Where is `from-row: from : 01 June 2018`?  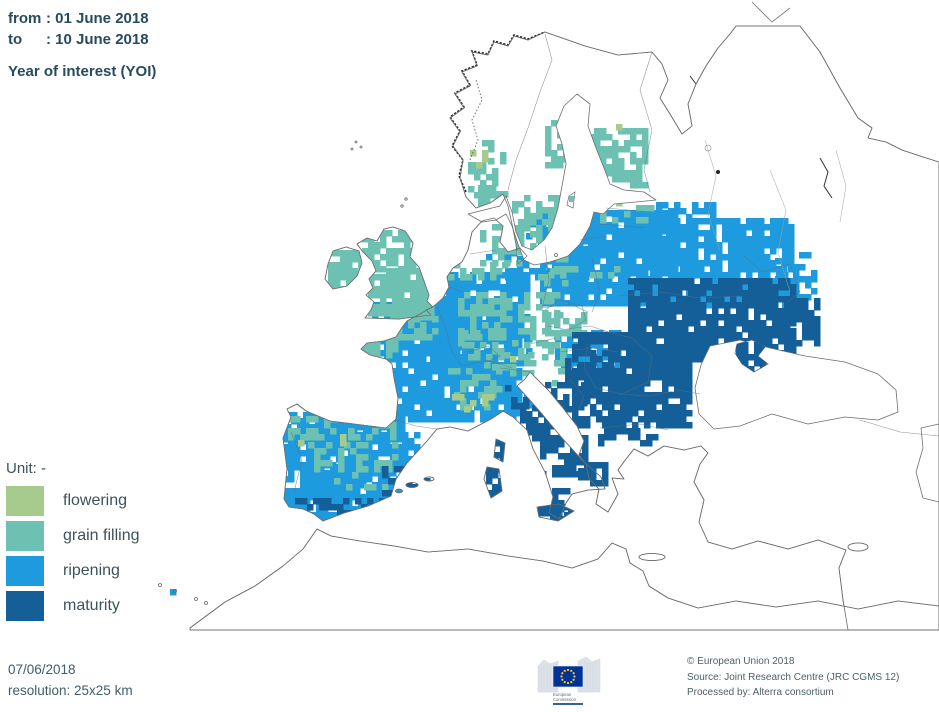 from-row: from : 01 June 2018 is located at coordinates (78, 18).